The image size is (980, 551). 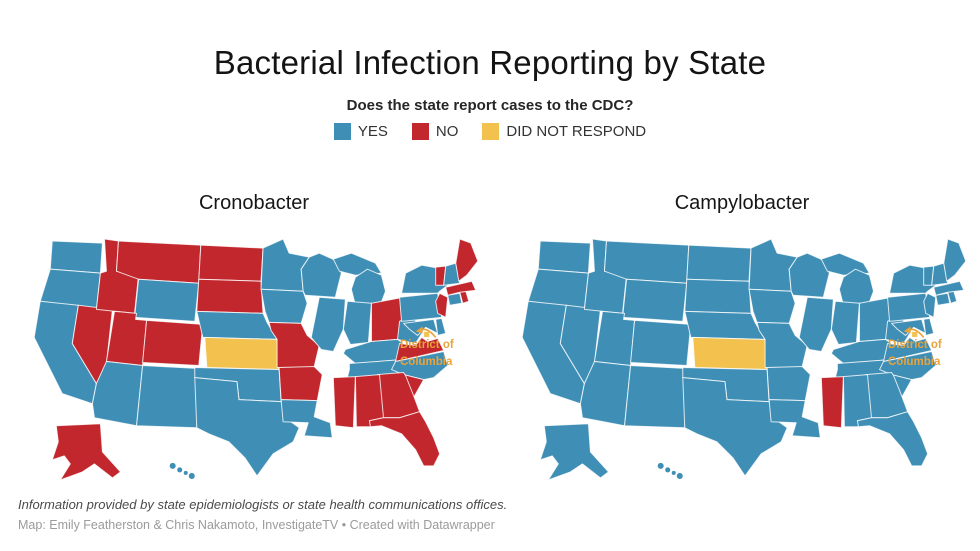 What do you see at coordinates (254, 203) in the screenshot?
I see `map-title-cronobacter: Cronobacter` at bounding box center [254, 203].